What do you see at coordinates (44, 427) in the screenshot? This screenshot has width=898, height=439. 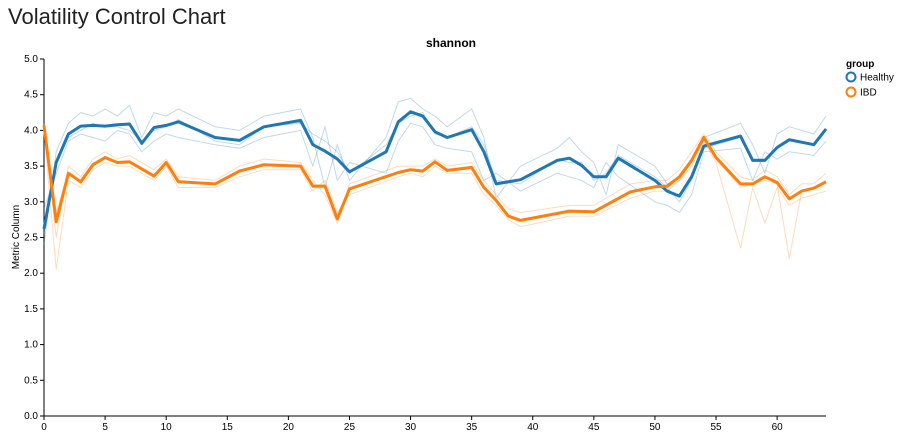 I see `x-tick-label: 0` at bounding box center [44, 427].